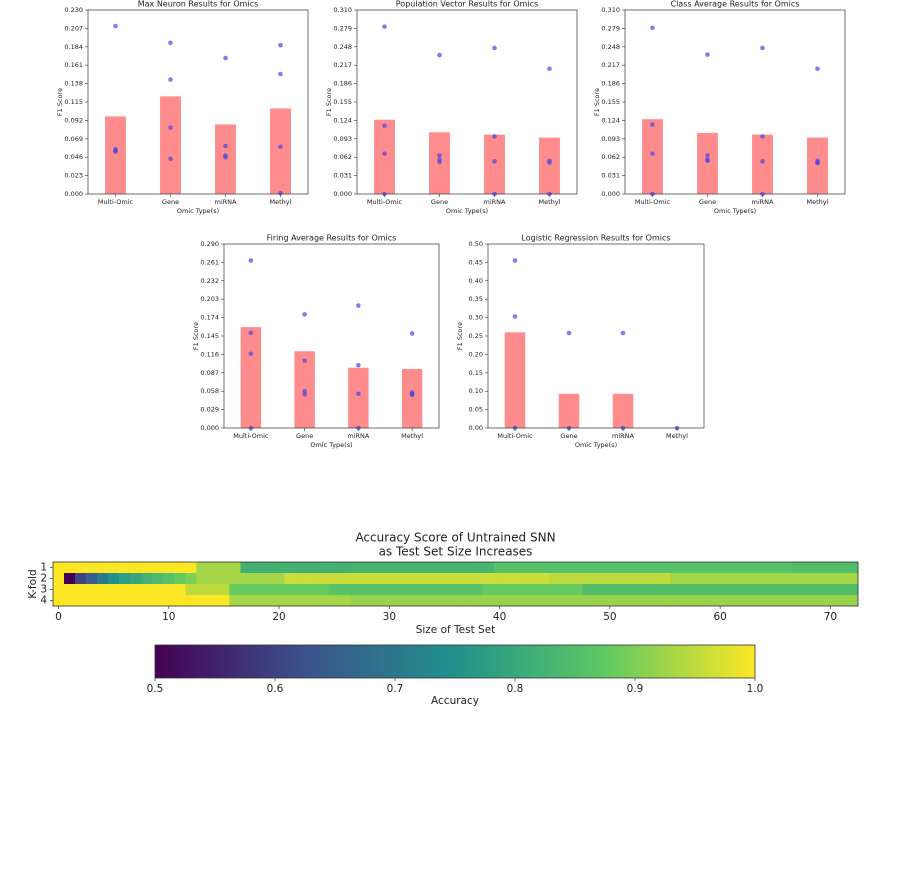  Describe the element at coordinates (342, 120) in the screenshot. I see `y-tick-label: 0.124` at that location.